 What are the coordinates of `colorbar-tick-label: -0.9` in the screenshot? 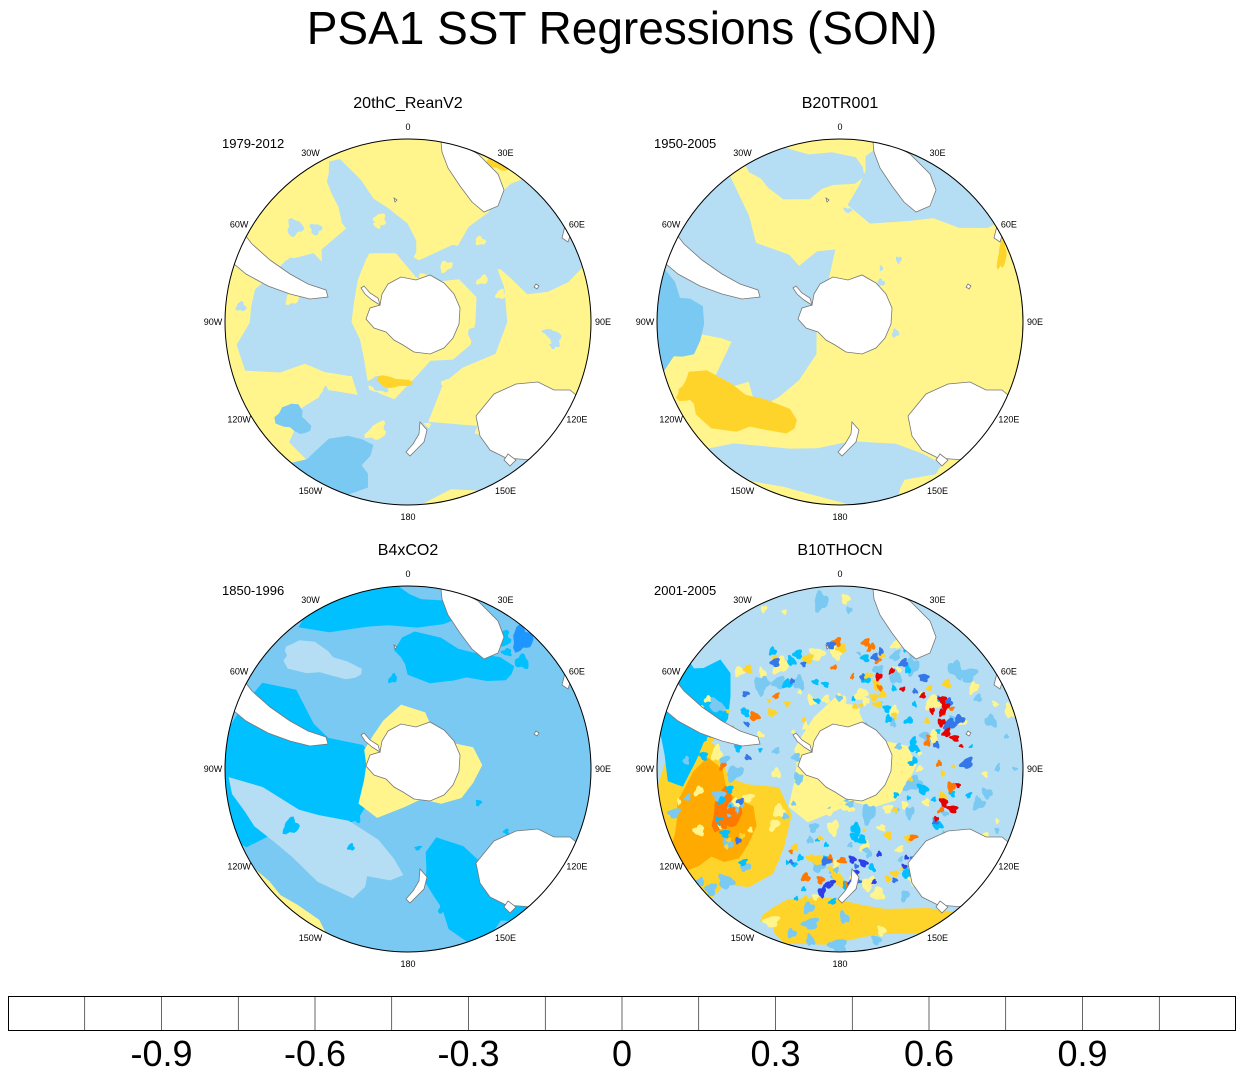 It's located at (161, 1053).